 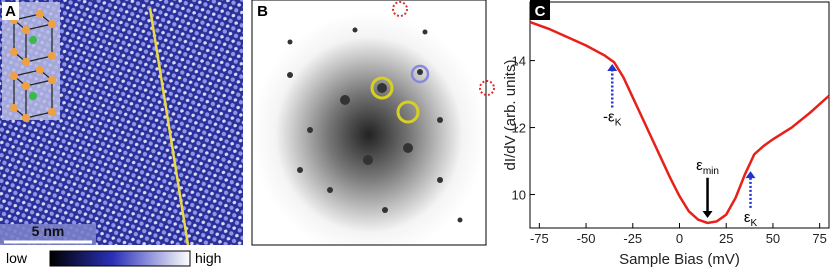 I want to click on annotation-label: εK, so click(x=751, y=219).